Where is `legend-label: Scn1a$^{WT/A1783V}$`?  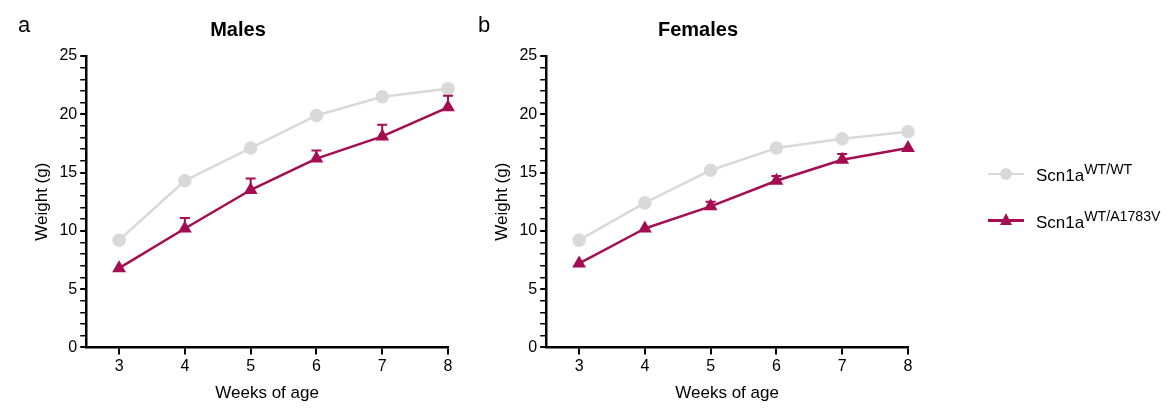 legend-label: Scn1a$^{WT/A1783V}$ is located at coordinates (1098, 220).